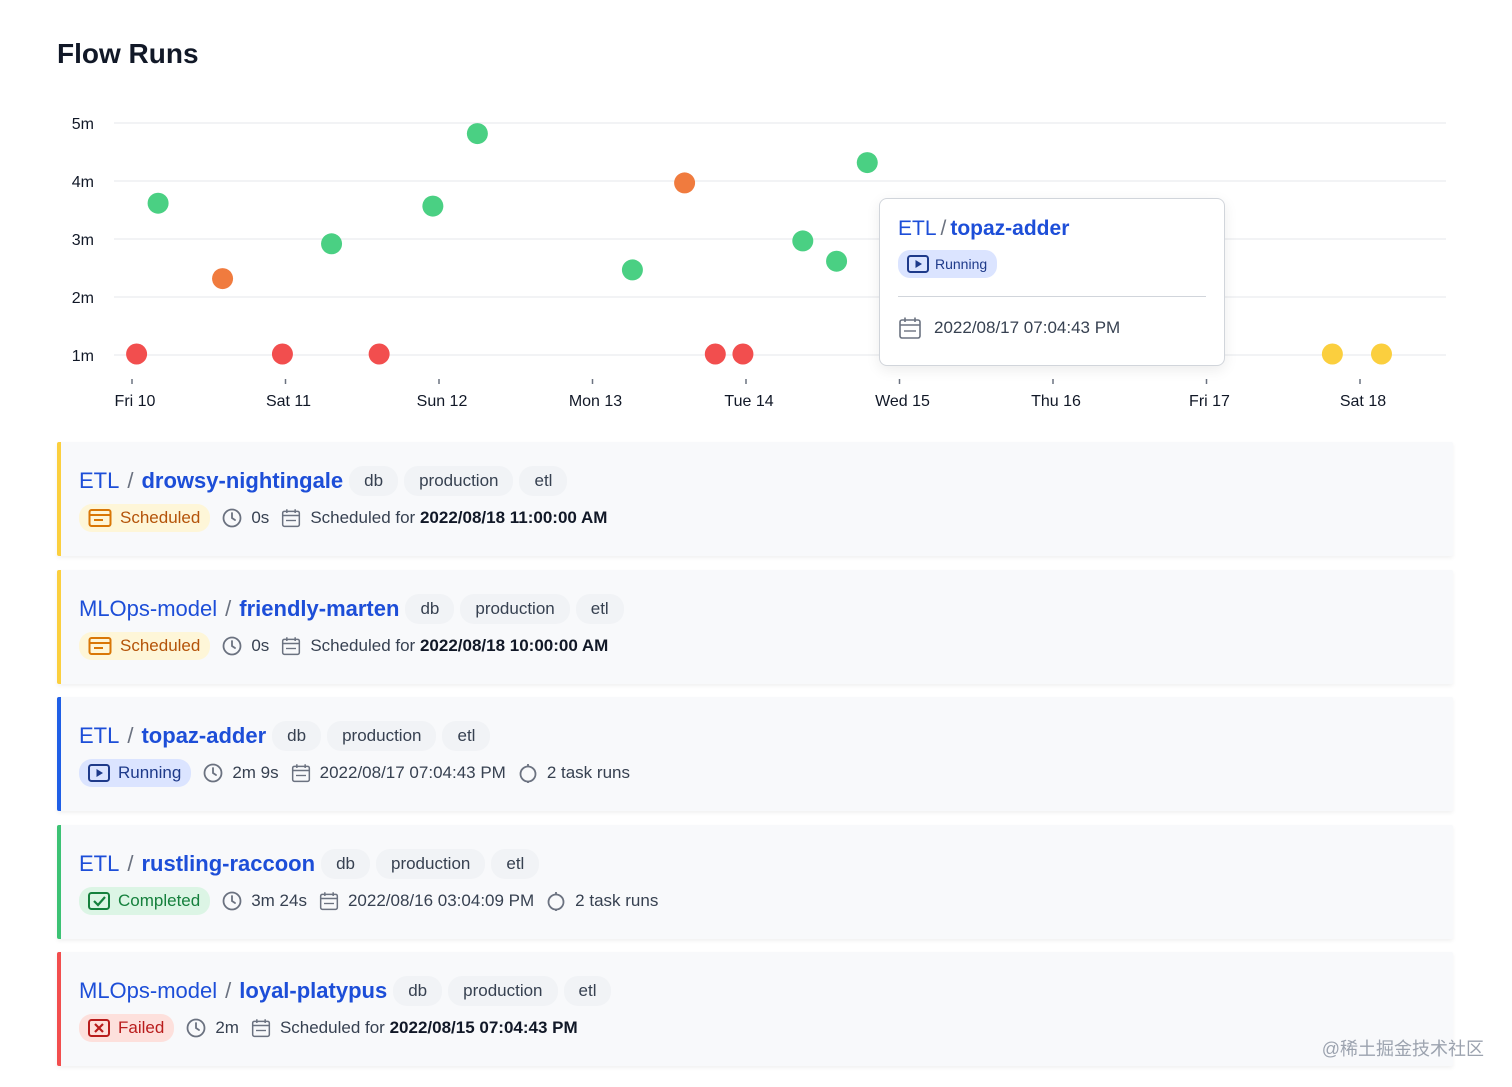 The height and width of the screenshot is (1087, 1512). I want to click on x-tick-label: Sat 11, so click(288, 401).